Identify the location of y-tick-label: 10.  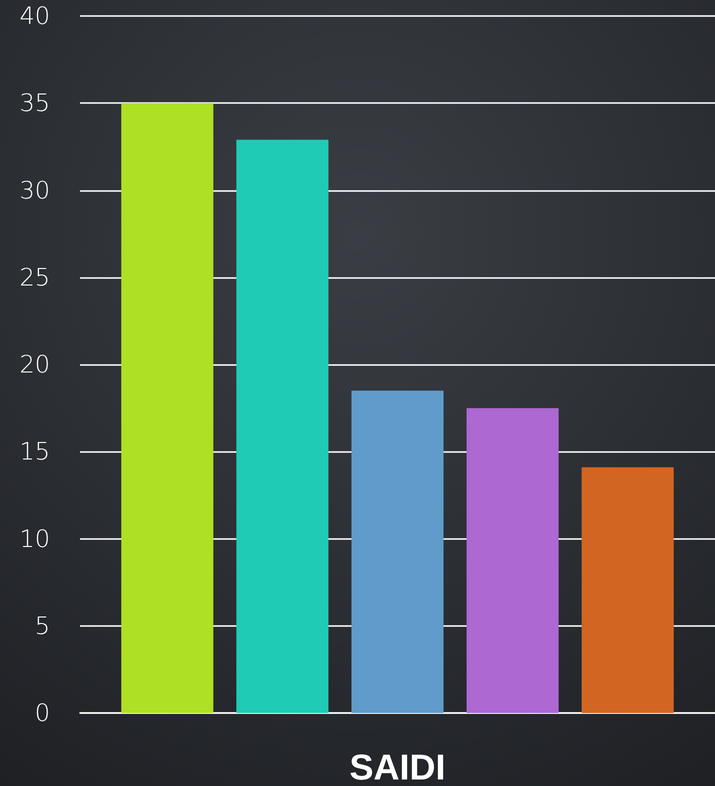
(34, 538).